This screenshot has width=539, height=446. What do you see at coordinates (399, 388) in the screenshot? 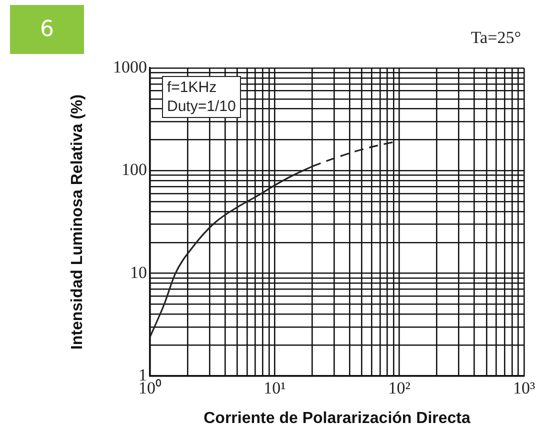
I see `x-tick-label: 10²` at bounding box center [399, 388].